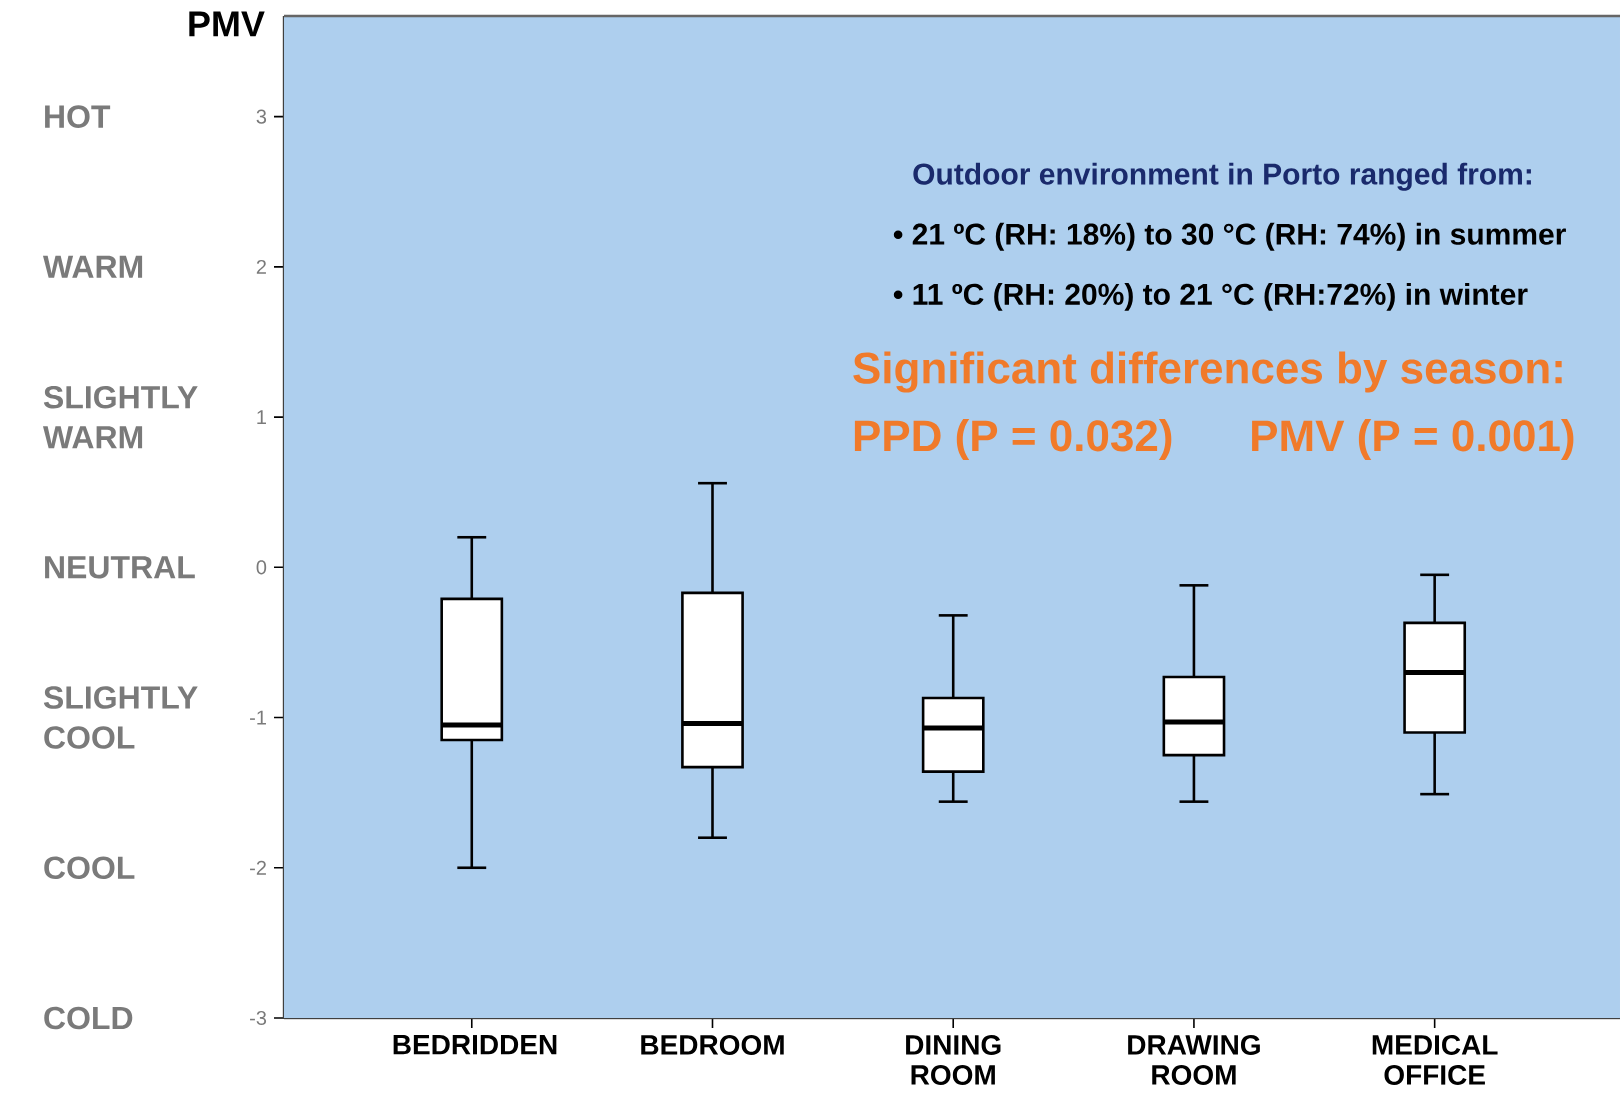 The height and width of the screenshot is (1101, 1620). Describe the element at coordinates (120, 417) in the screenshot. I see `text: SLIGHTLY WARM` at that location.